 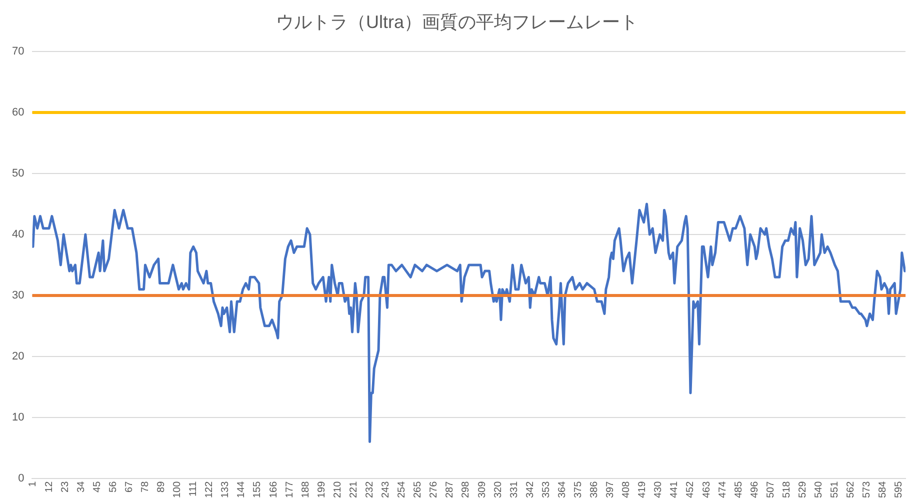 What do you see at coordinates (21, 478) in the screenshot?
I see `y-tick-label: 0` at bounding box center [21, 478].